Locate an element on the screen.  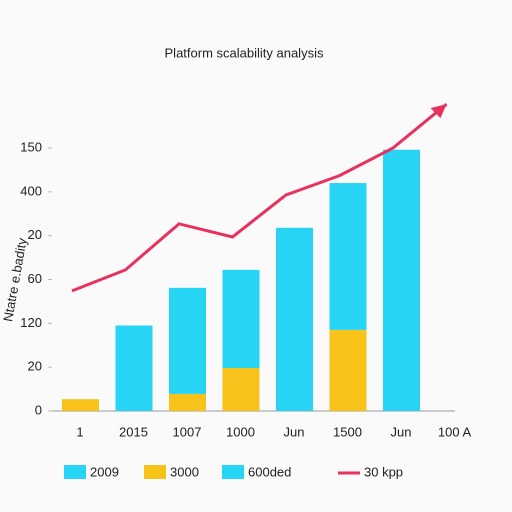
y-tick-label: 400 is located at coordinates (31, 190).